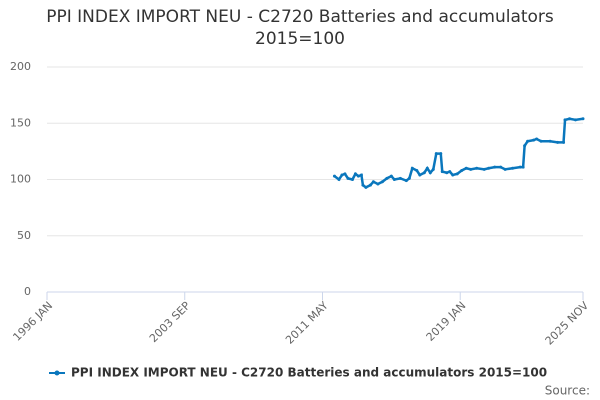  I want to click on source: Source:, so click(567, 391).